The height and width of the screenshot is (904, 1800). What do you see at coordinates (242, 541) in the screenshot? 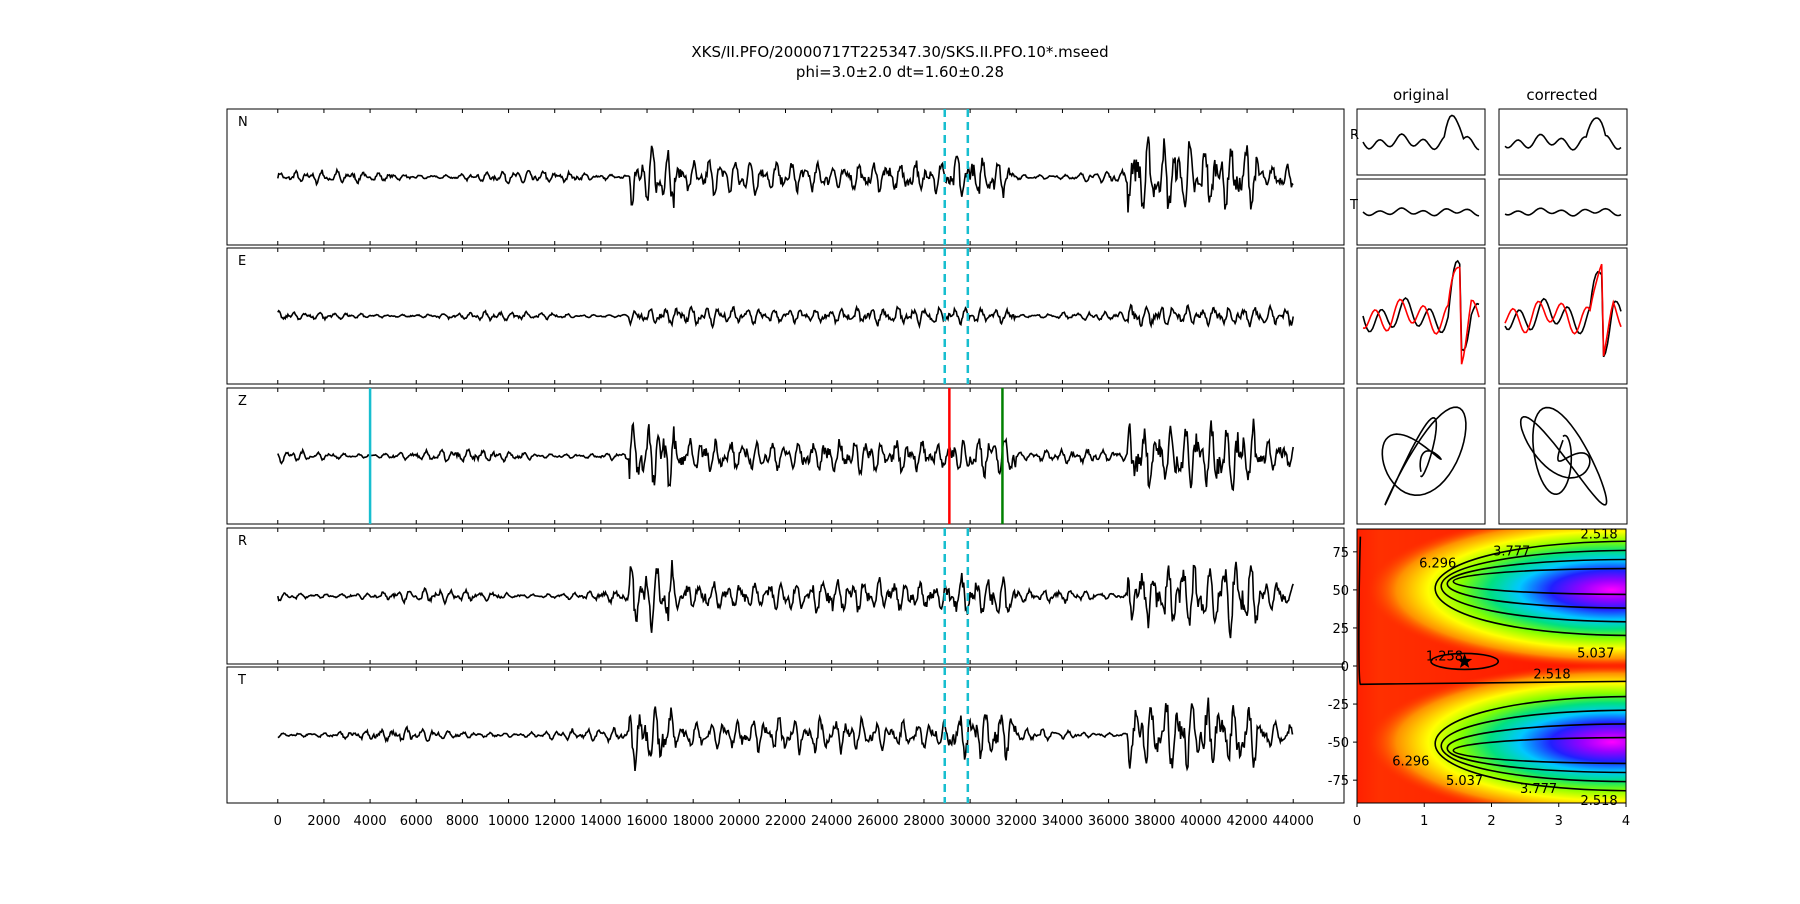
I see `trace-label-r: R` at bounding box center [242, 541].